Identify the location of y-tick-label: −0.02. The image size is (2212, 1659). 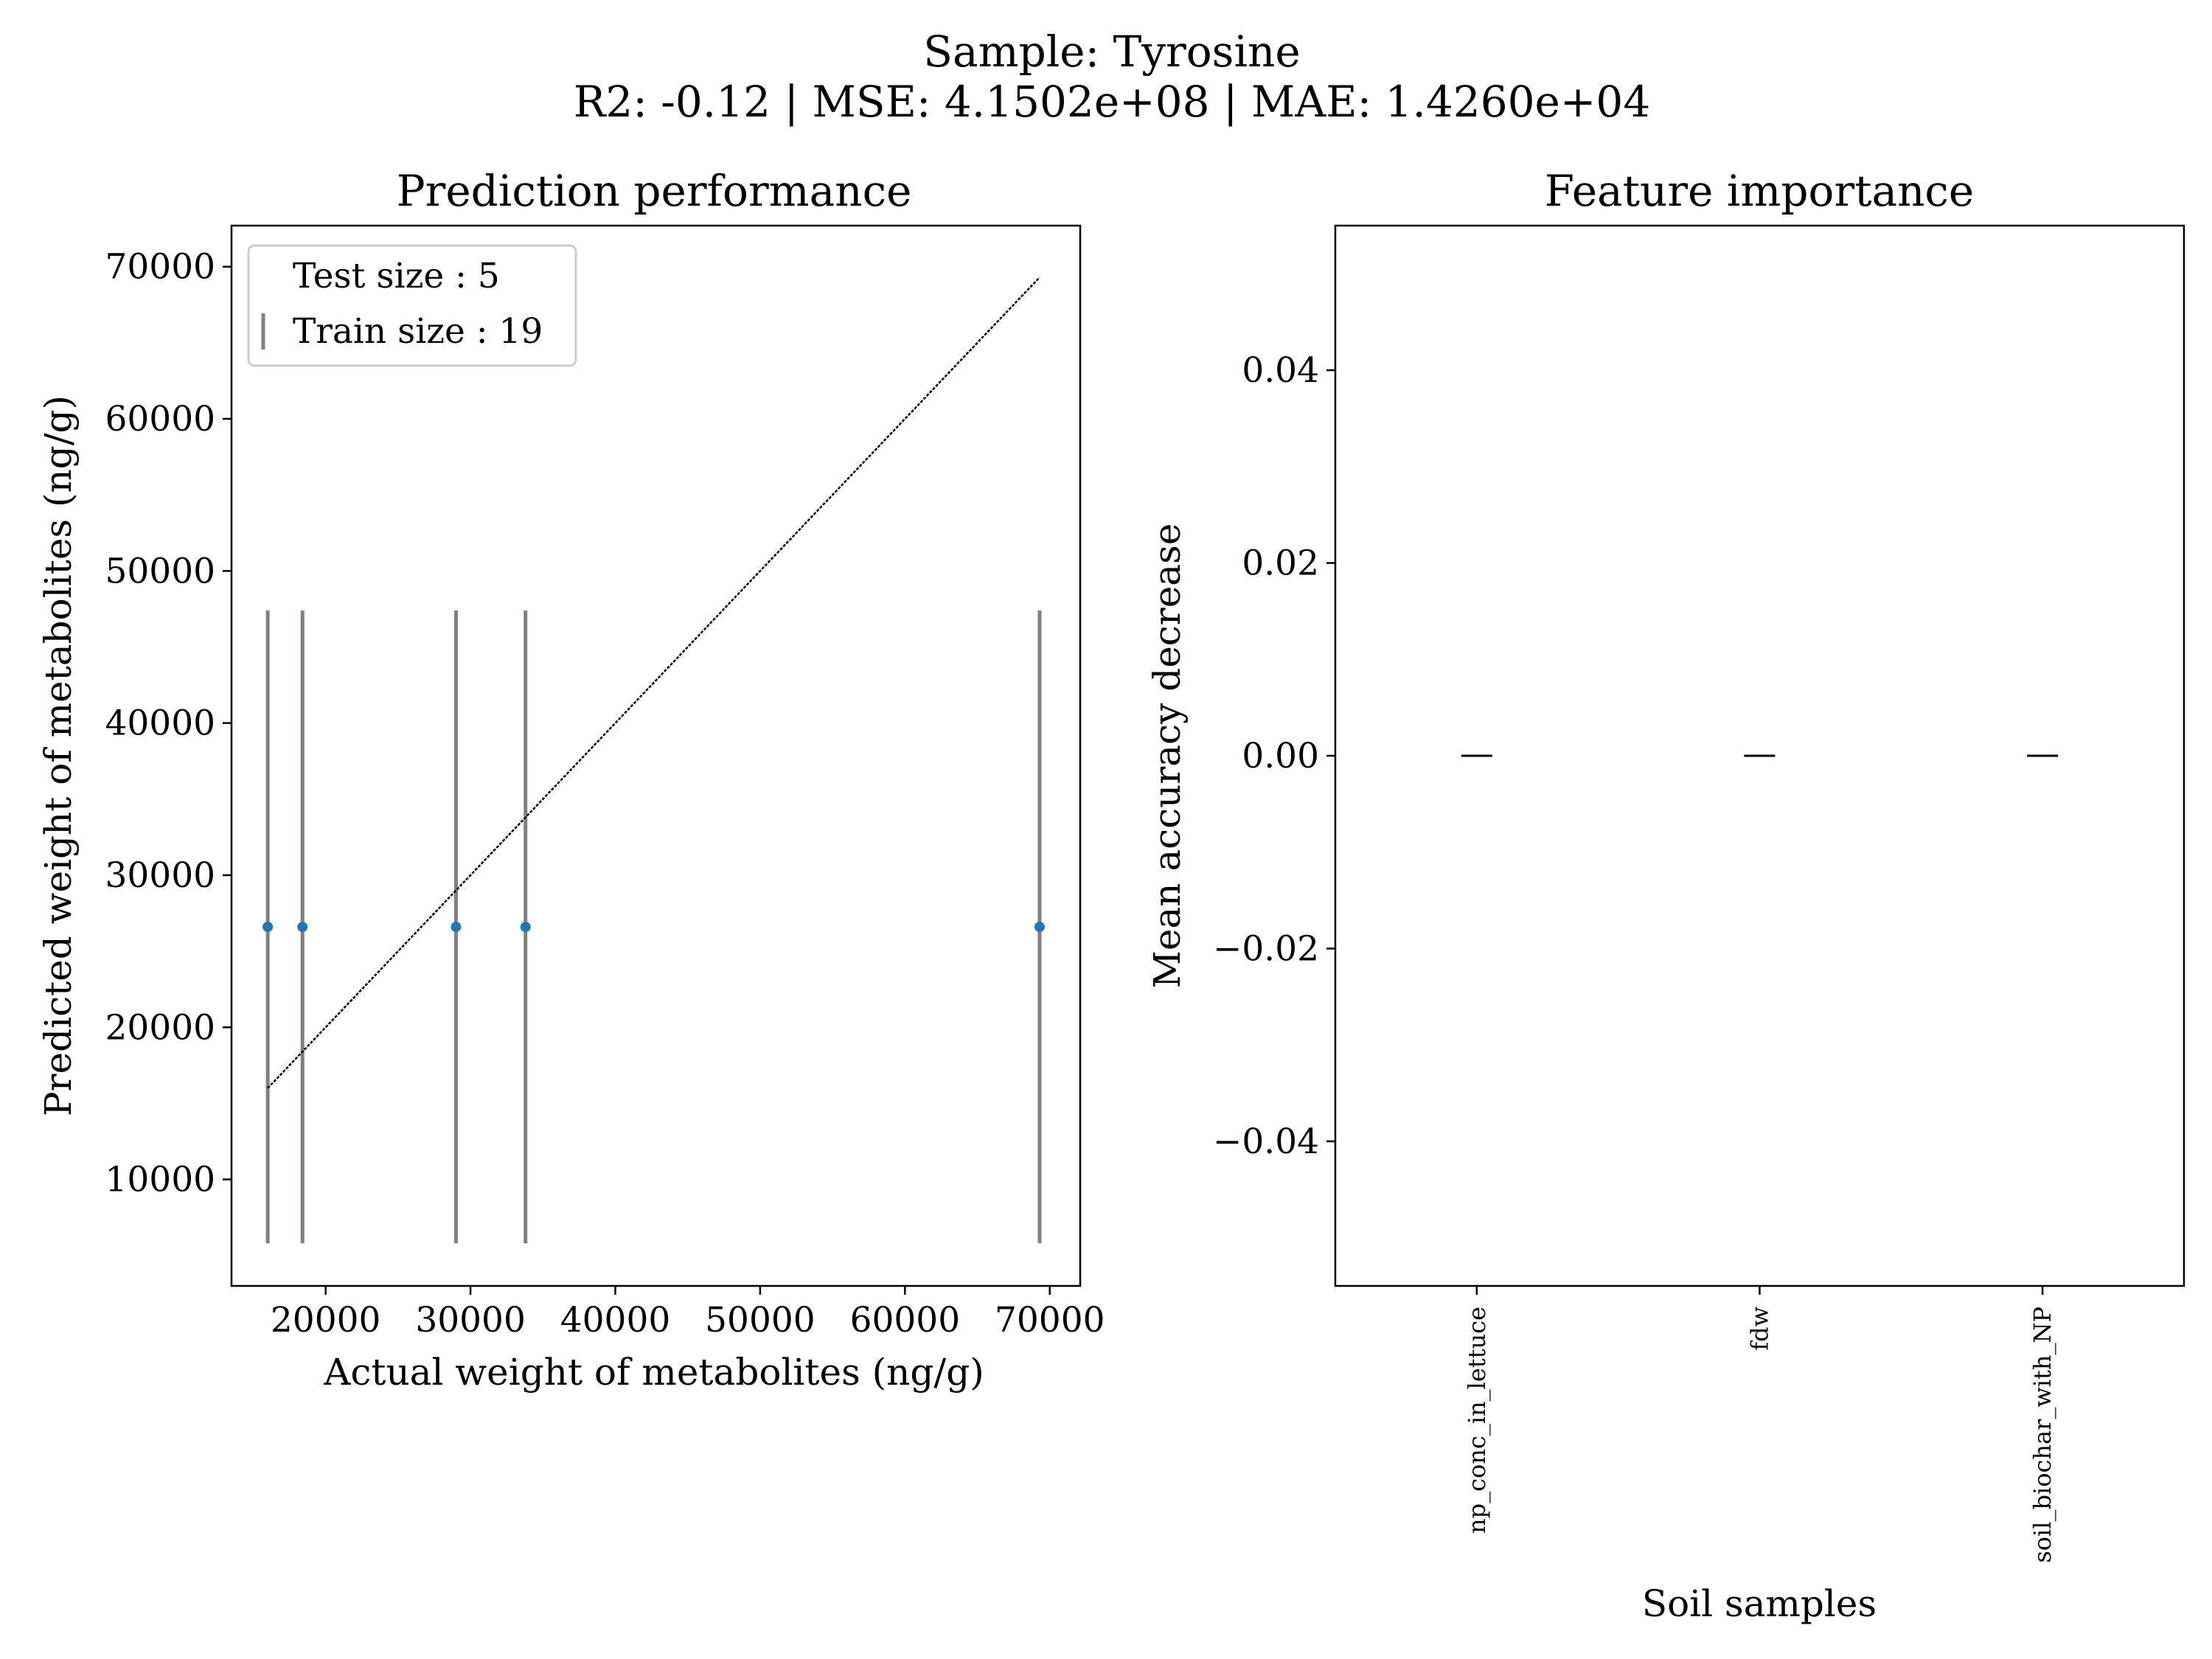
(1266, 948).